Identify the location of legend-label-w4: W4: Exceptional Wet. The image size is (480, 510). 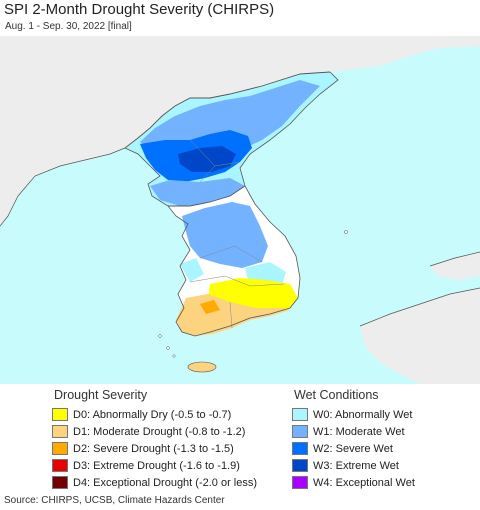
(364, 482).